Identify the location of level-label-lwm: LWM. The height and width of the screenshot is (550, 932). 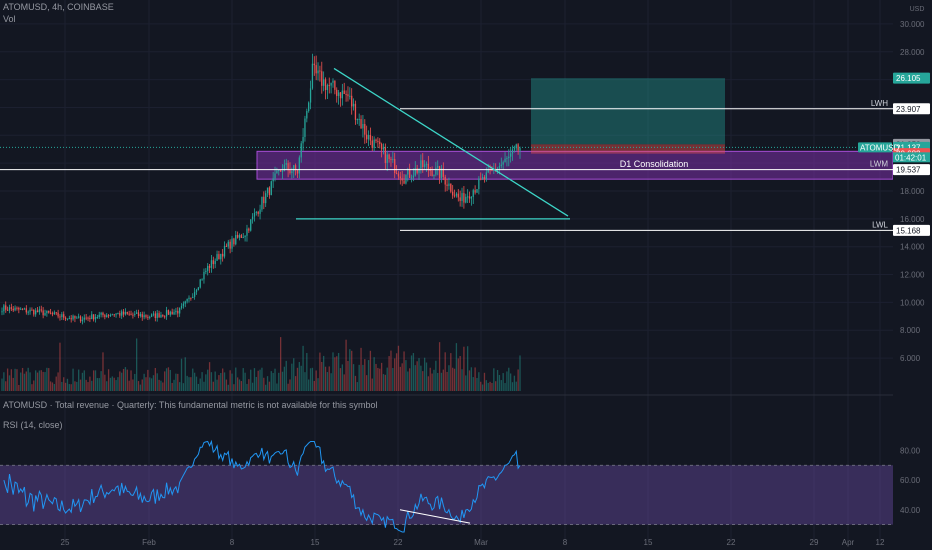
(879, 164).